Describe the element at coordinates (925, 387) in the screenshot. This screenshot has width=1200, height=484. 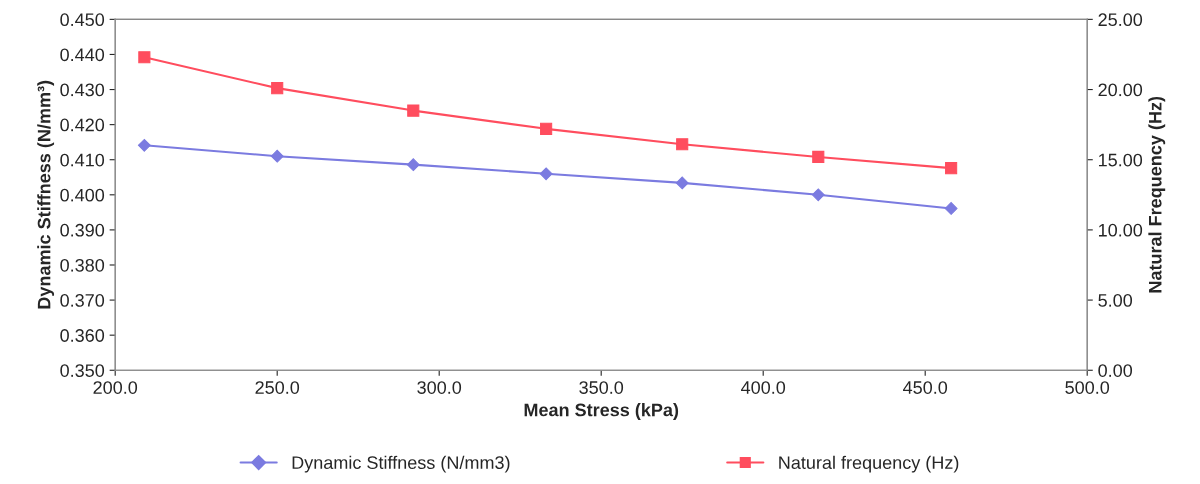
I see `x-tick-label: 450.0` at that location.